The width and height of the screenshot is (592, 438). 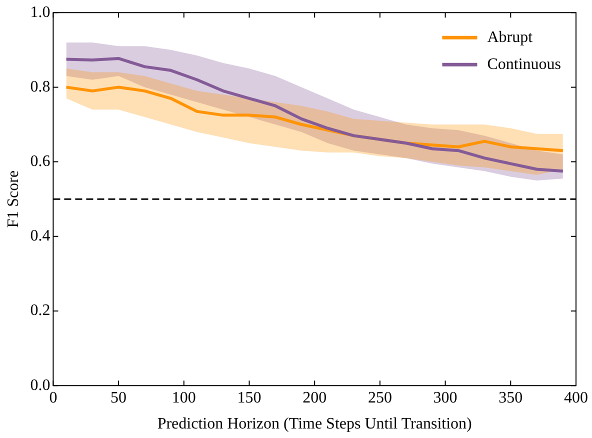 I want to click on y-tick-label: 0.6, so click(x=40, y=161).